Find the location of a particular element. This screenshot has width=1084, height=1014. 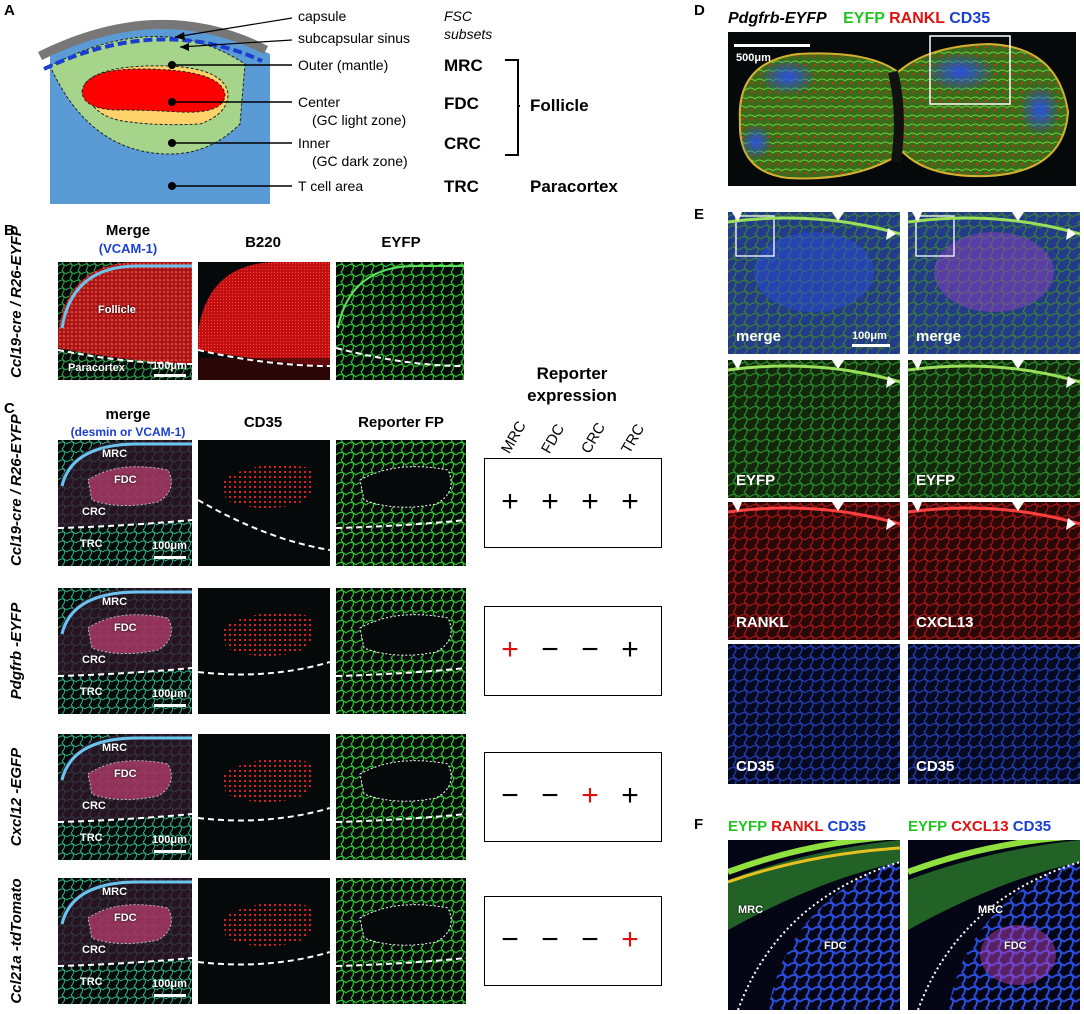

d-image: 500μm is located at coordinates (902, 109).